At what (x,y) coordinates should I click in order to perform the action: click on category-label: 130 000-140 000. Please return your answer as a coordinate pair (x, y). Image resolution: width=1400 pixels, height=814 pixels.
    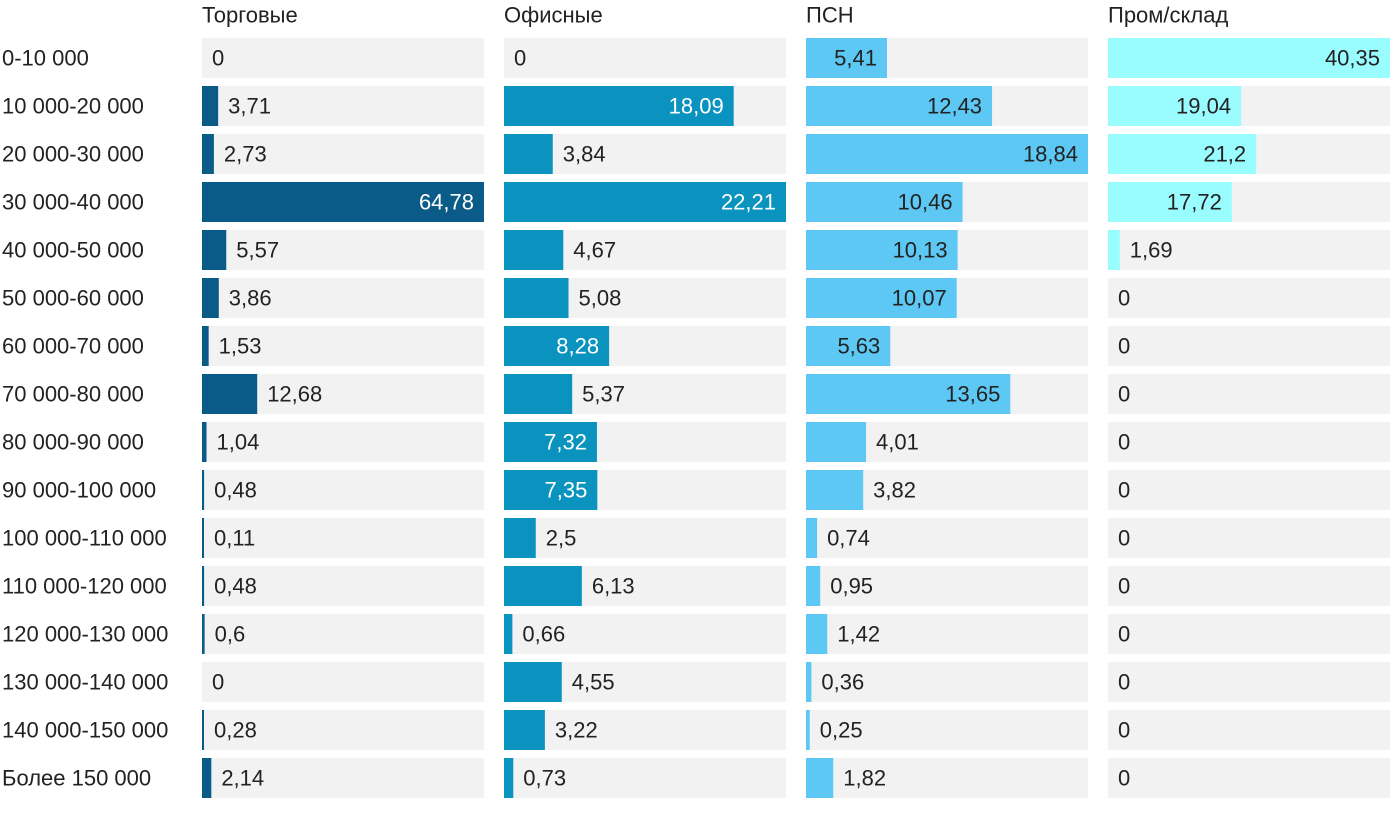
    Looking at the image, I should click on (85, 682).